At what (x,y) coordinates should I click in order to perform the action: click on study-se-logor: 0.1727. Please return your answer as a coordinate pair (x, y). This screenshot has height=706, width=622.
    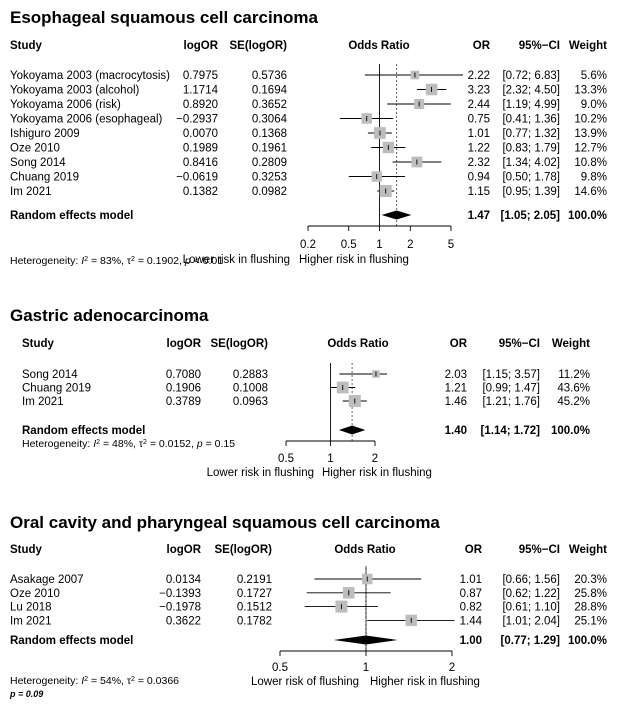
    Looking at the image, I should click on (254, 594).